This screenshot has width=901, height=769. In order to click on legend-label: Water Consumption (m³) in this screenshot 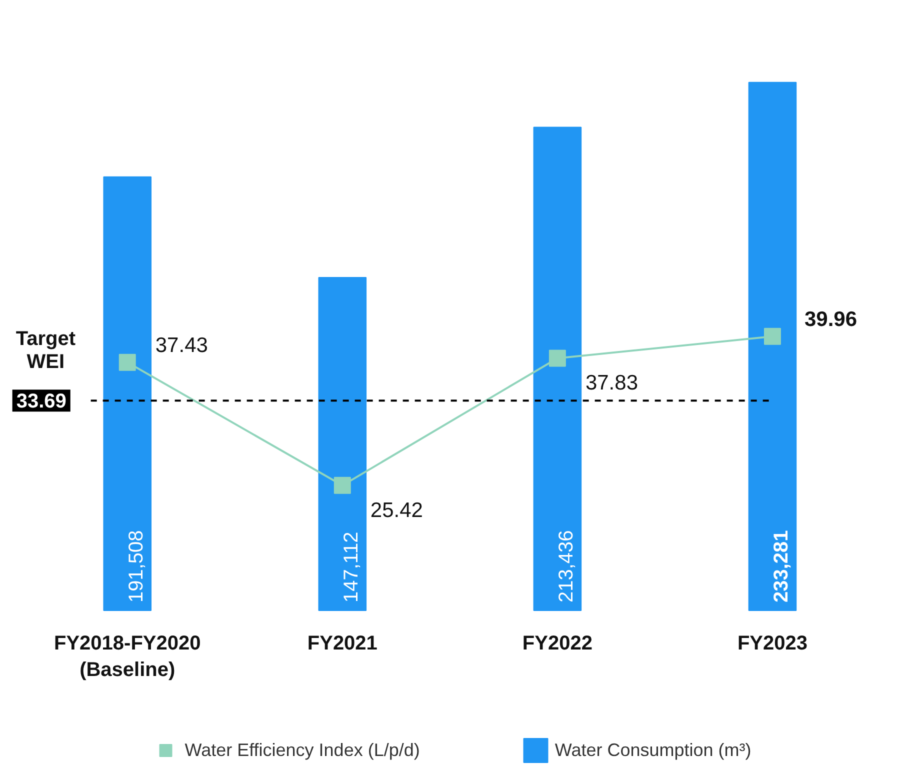, I will do `click(653, 750)`.